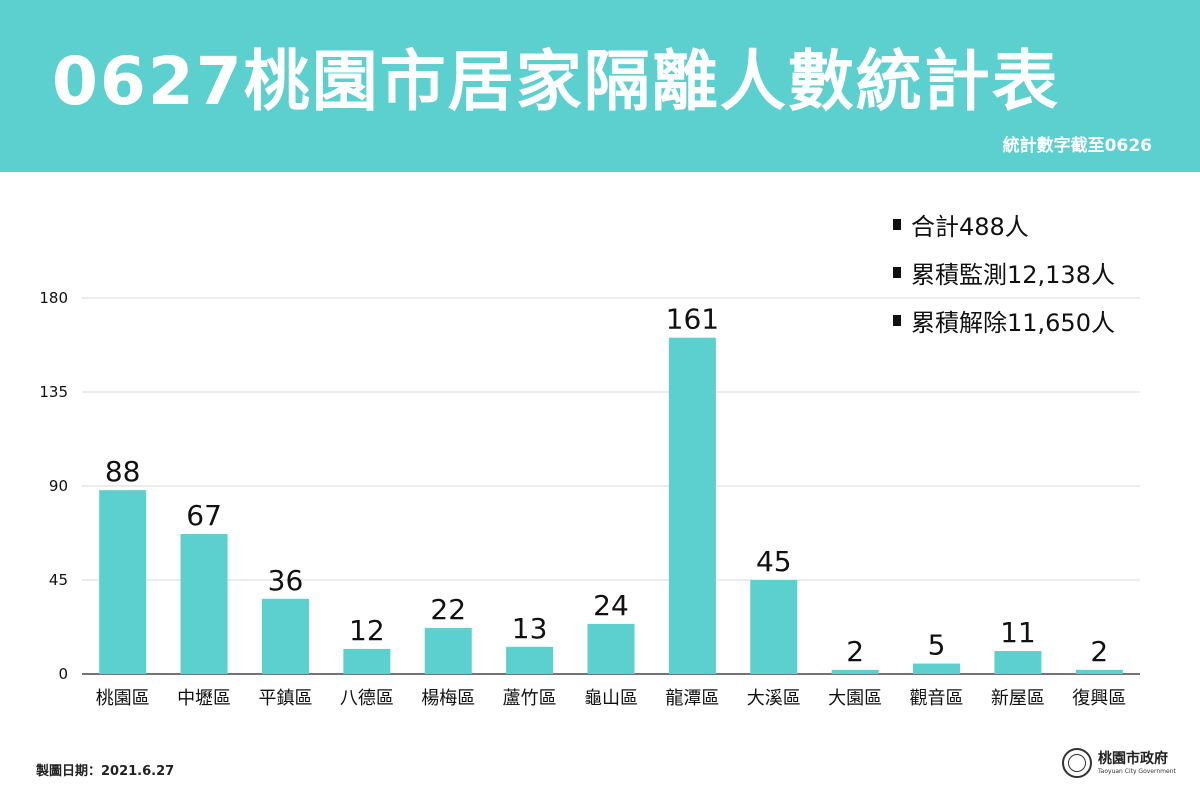  Describe the element at coordinates (123, 471) in the screenshot. I see `data-label: 88` at that location.